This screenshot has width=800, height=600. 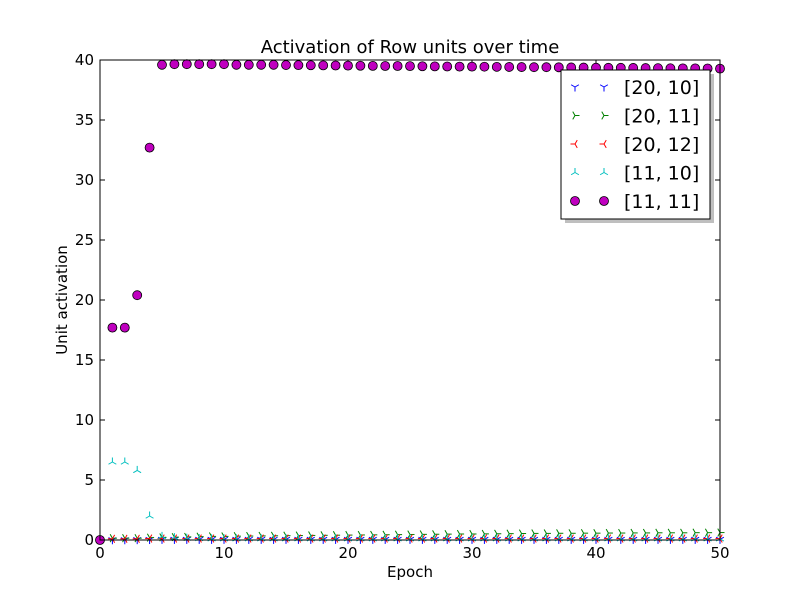 I want to click on y-tick-label: 10, so click(x=84, y=420).